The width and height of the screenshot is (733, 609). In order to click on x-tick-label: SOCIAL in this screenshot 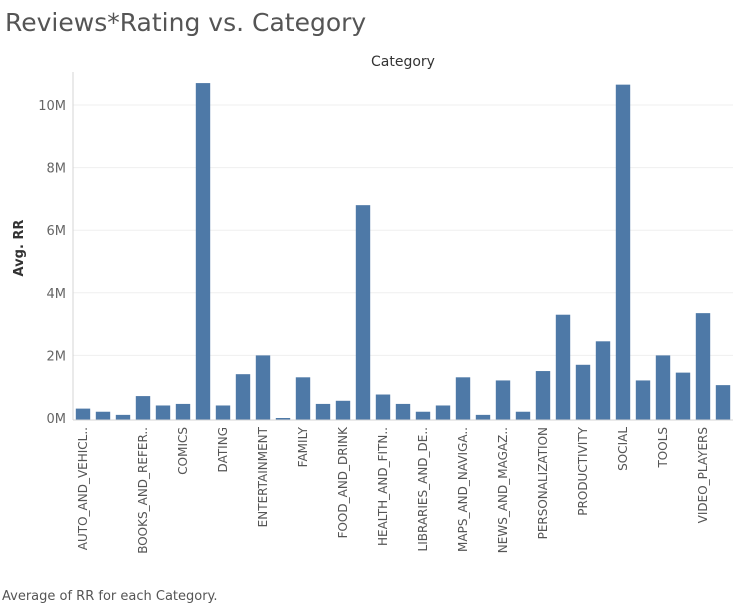, I will do `click(623, 449)`.